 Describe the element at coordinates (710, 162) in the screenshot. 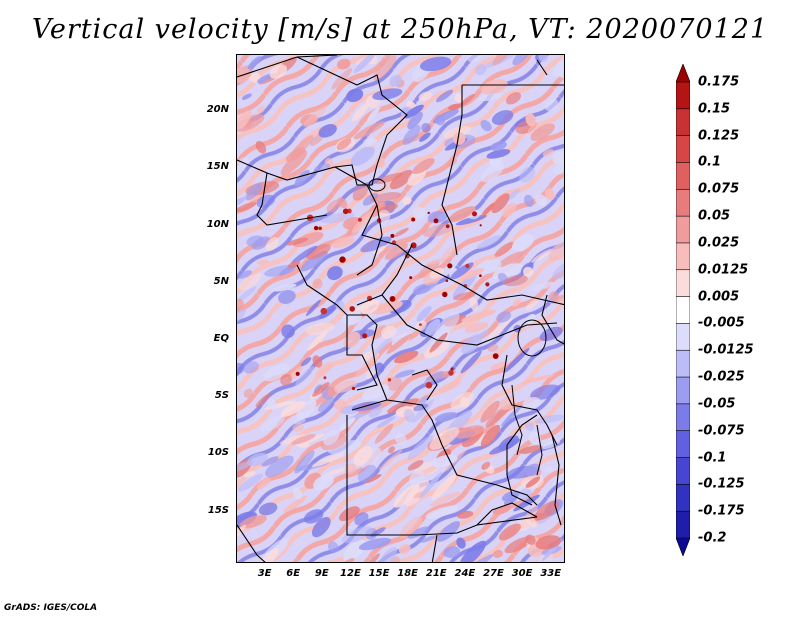

I see `colorbar-tick-label: 0.1` at that location.